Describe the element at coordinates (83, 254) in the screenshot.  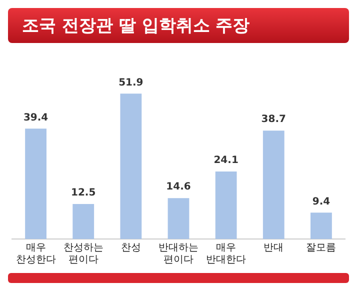
I see `x-tick-label: 찬성하는 편이다` at that location.